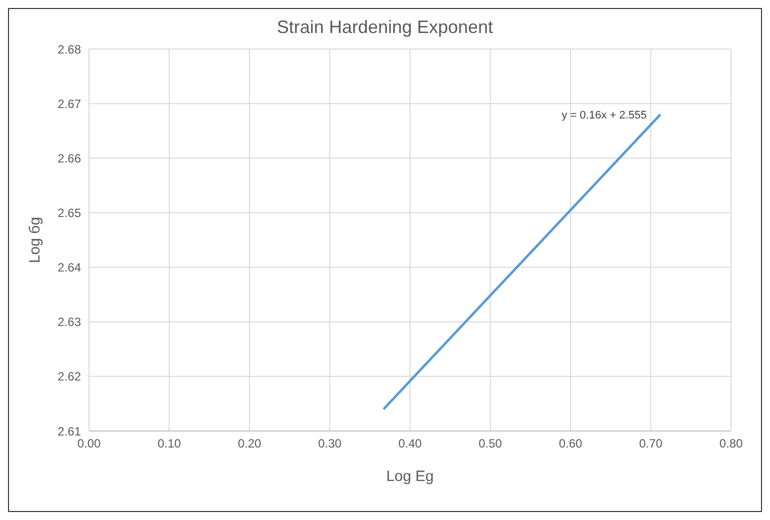 The width and height of the screenshot is (770, 520). What do you see at coordinates (410, 476) in the screenshot?
I see `x-axis-title: Log Eg` at bounding box center [410, 476].